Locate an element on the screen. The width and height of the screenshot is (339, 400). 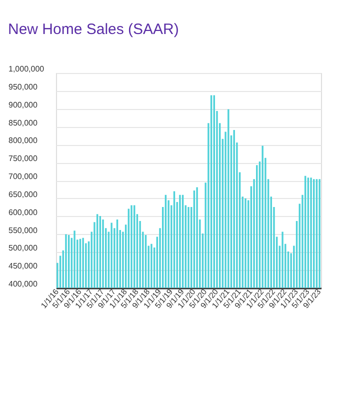
y-tick-label: 600,000 is located at coordinates (23, 212).